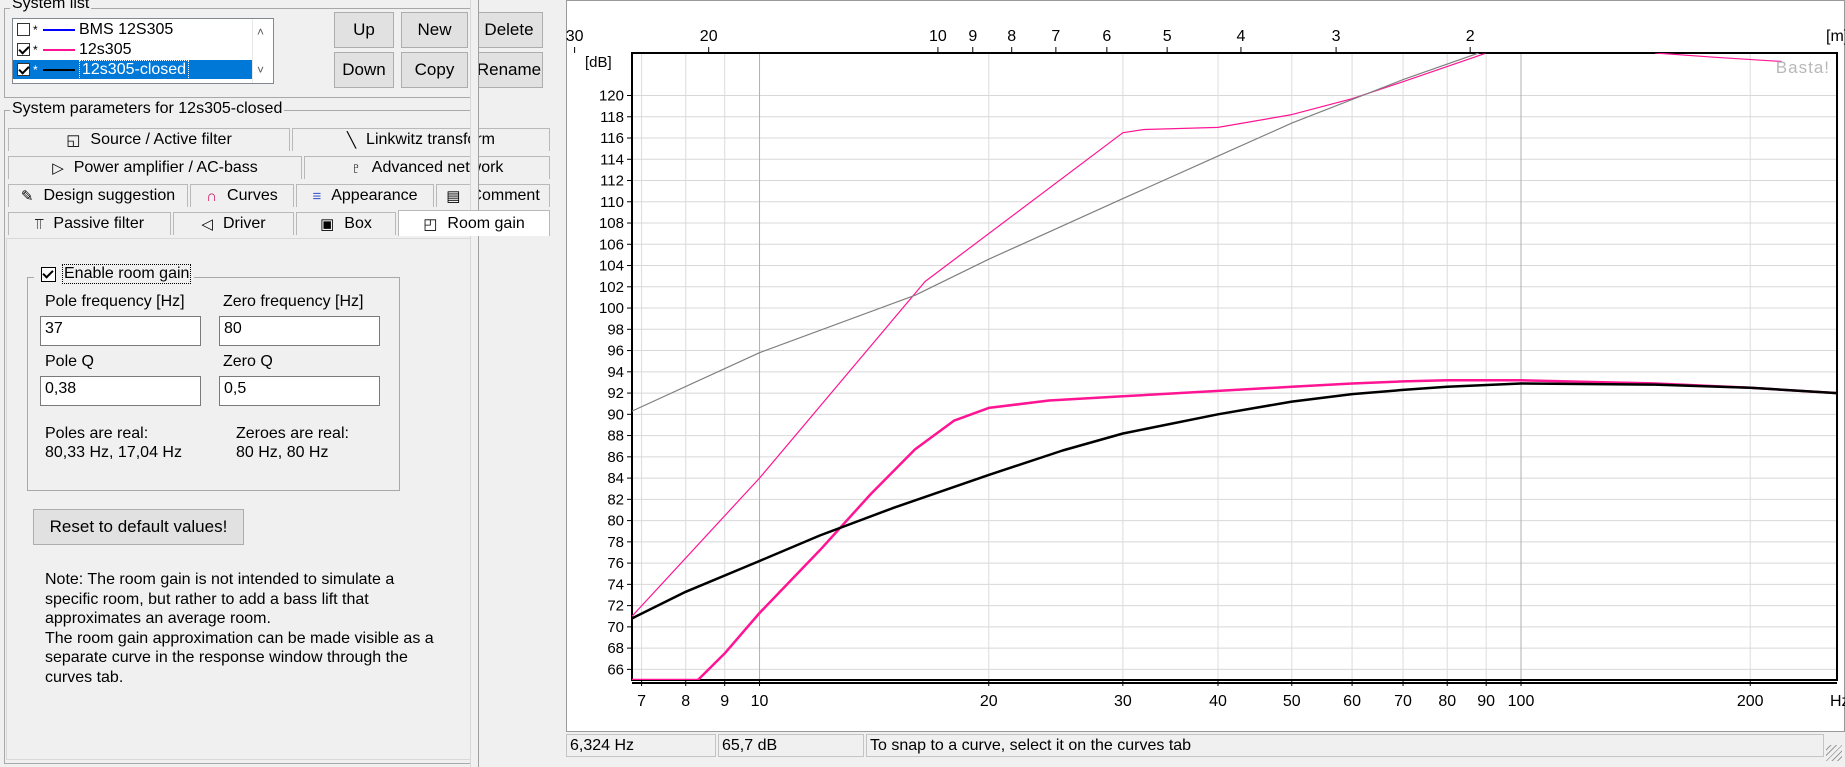 Image resolution: width=1845 pixels, height=767 pixels. What do you see at coordinates (615, 627) in the screenshot?
I see `y-tick-label: 70` at bounding box center [615, 627].